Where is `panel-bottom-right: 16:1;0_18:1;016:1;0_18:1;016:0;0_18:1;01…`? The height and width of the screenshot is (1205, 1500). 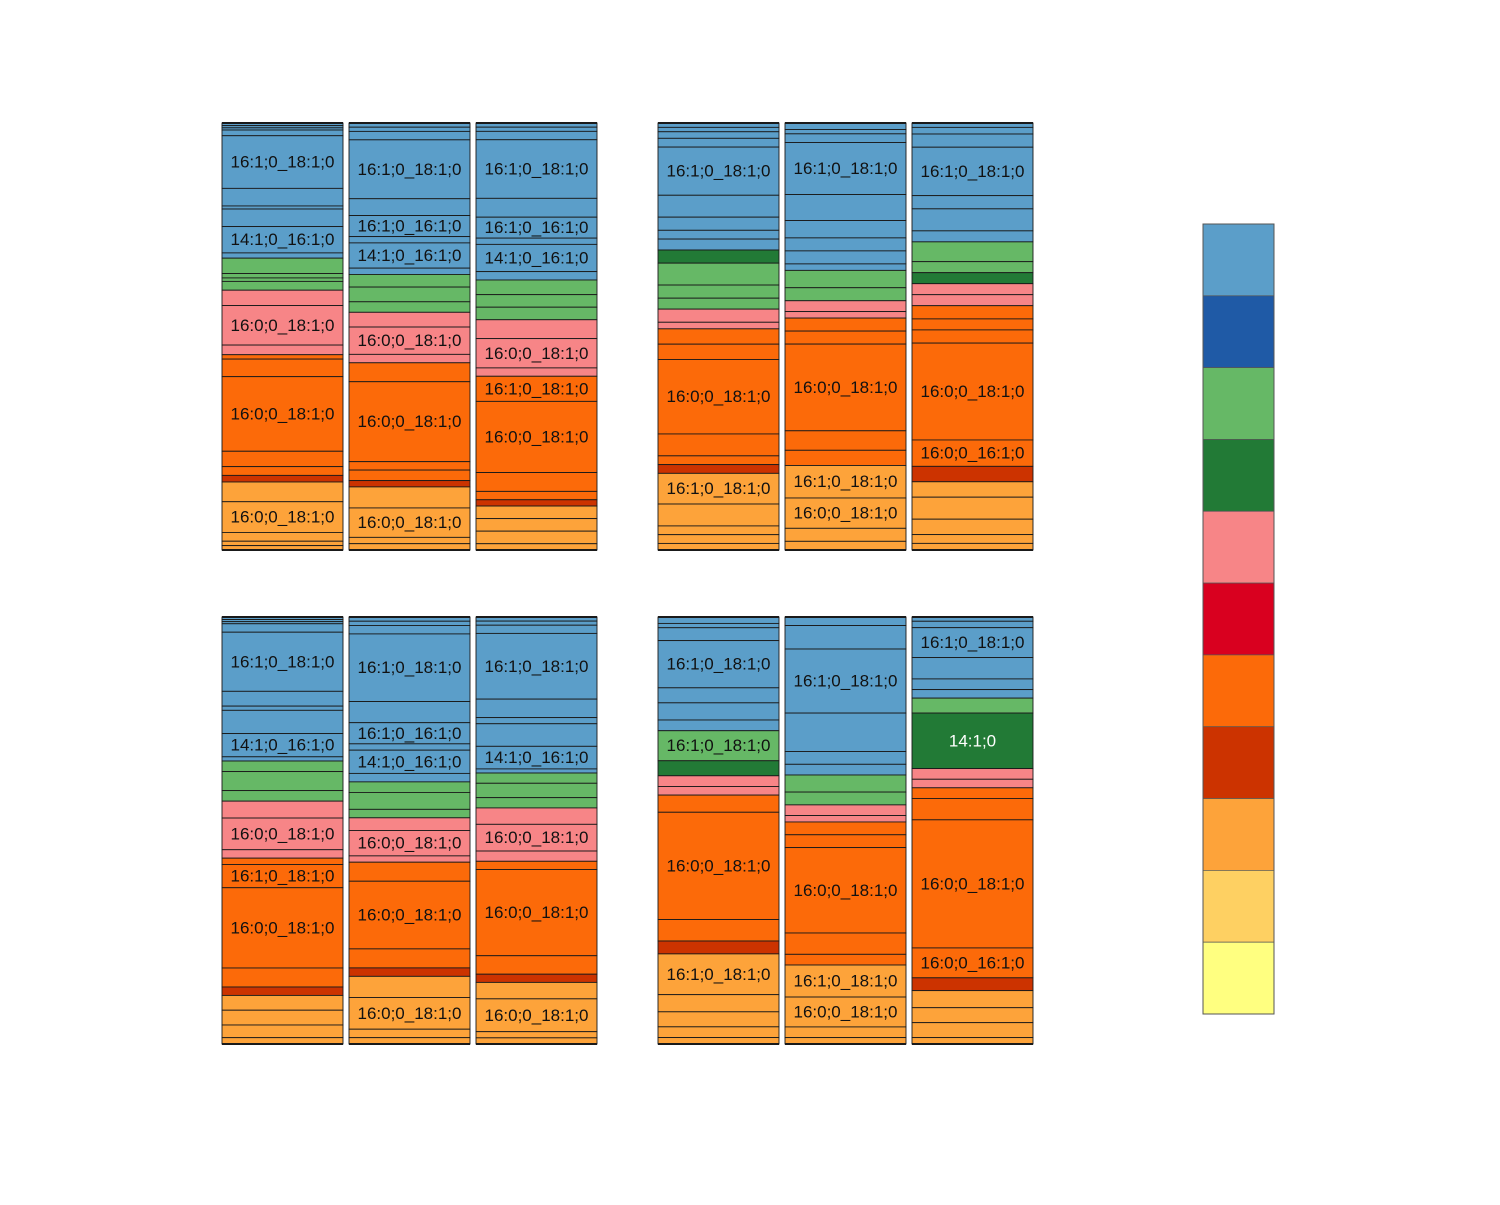
panel-bottom-right: 16:1;0_18:1;016:1;0_18:1;016:0;0_18:1;01… is located at coordinates (845, 830).